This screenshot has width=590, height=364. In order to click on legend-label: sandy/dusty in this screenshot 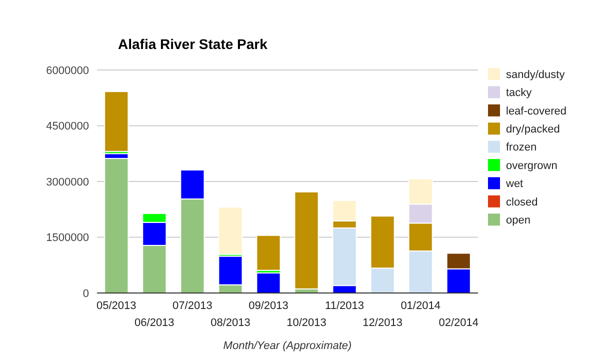, I will do `click(536, 74)`.